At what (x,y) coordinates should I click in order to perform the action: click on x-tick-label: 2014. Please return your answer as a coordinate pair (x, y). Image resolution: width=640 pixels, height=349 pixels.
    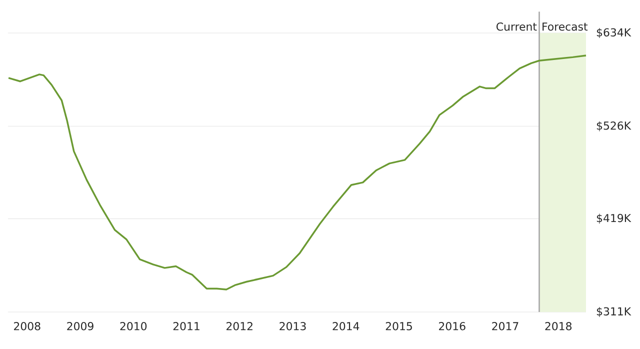
    Looking at the image, I should click on (346, 326).